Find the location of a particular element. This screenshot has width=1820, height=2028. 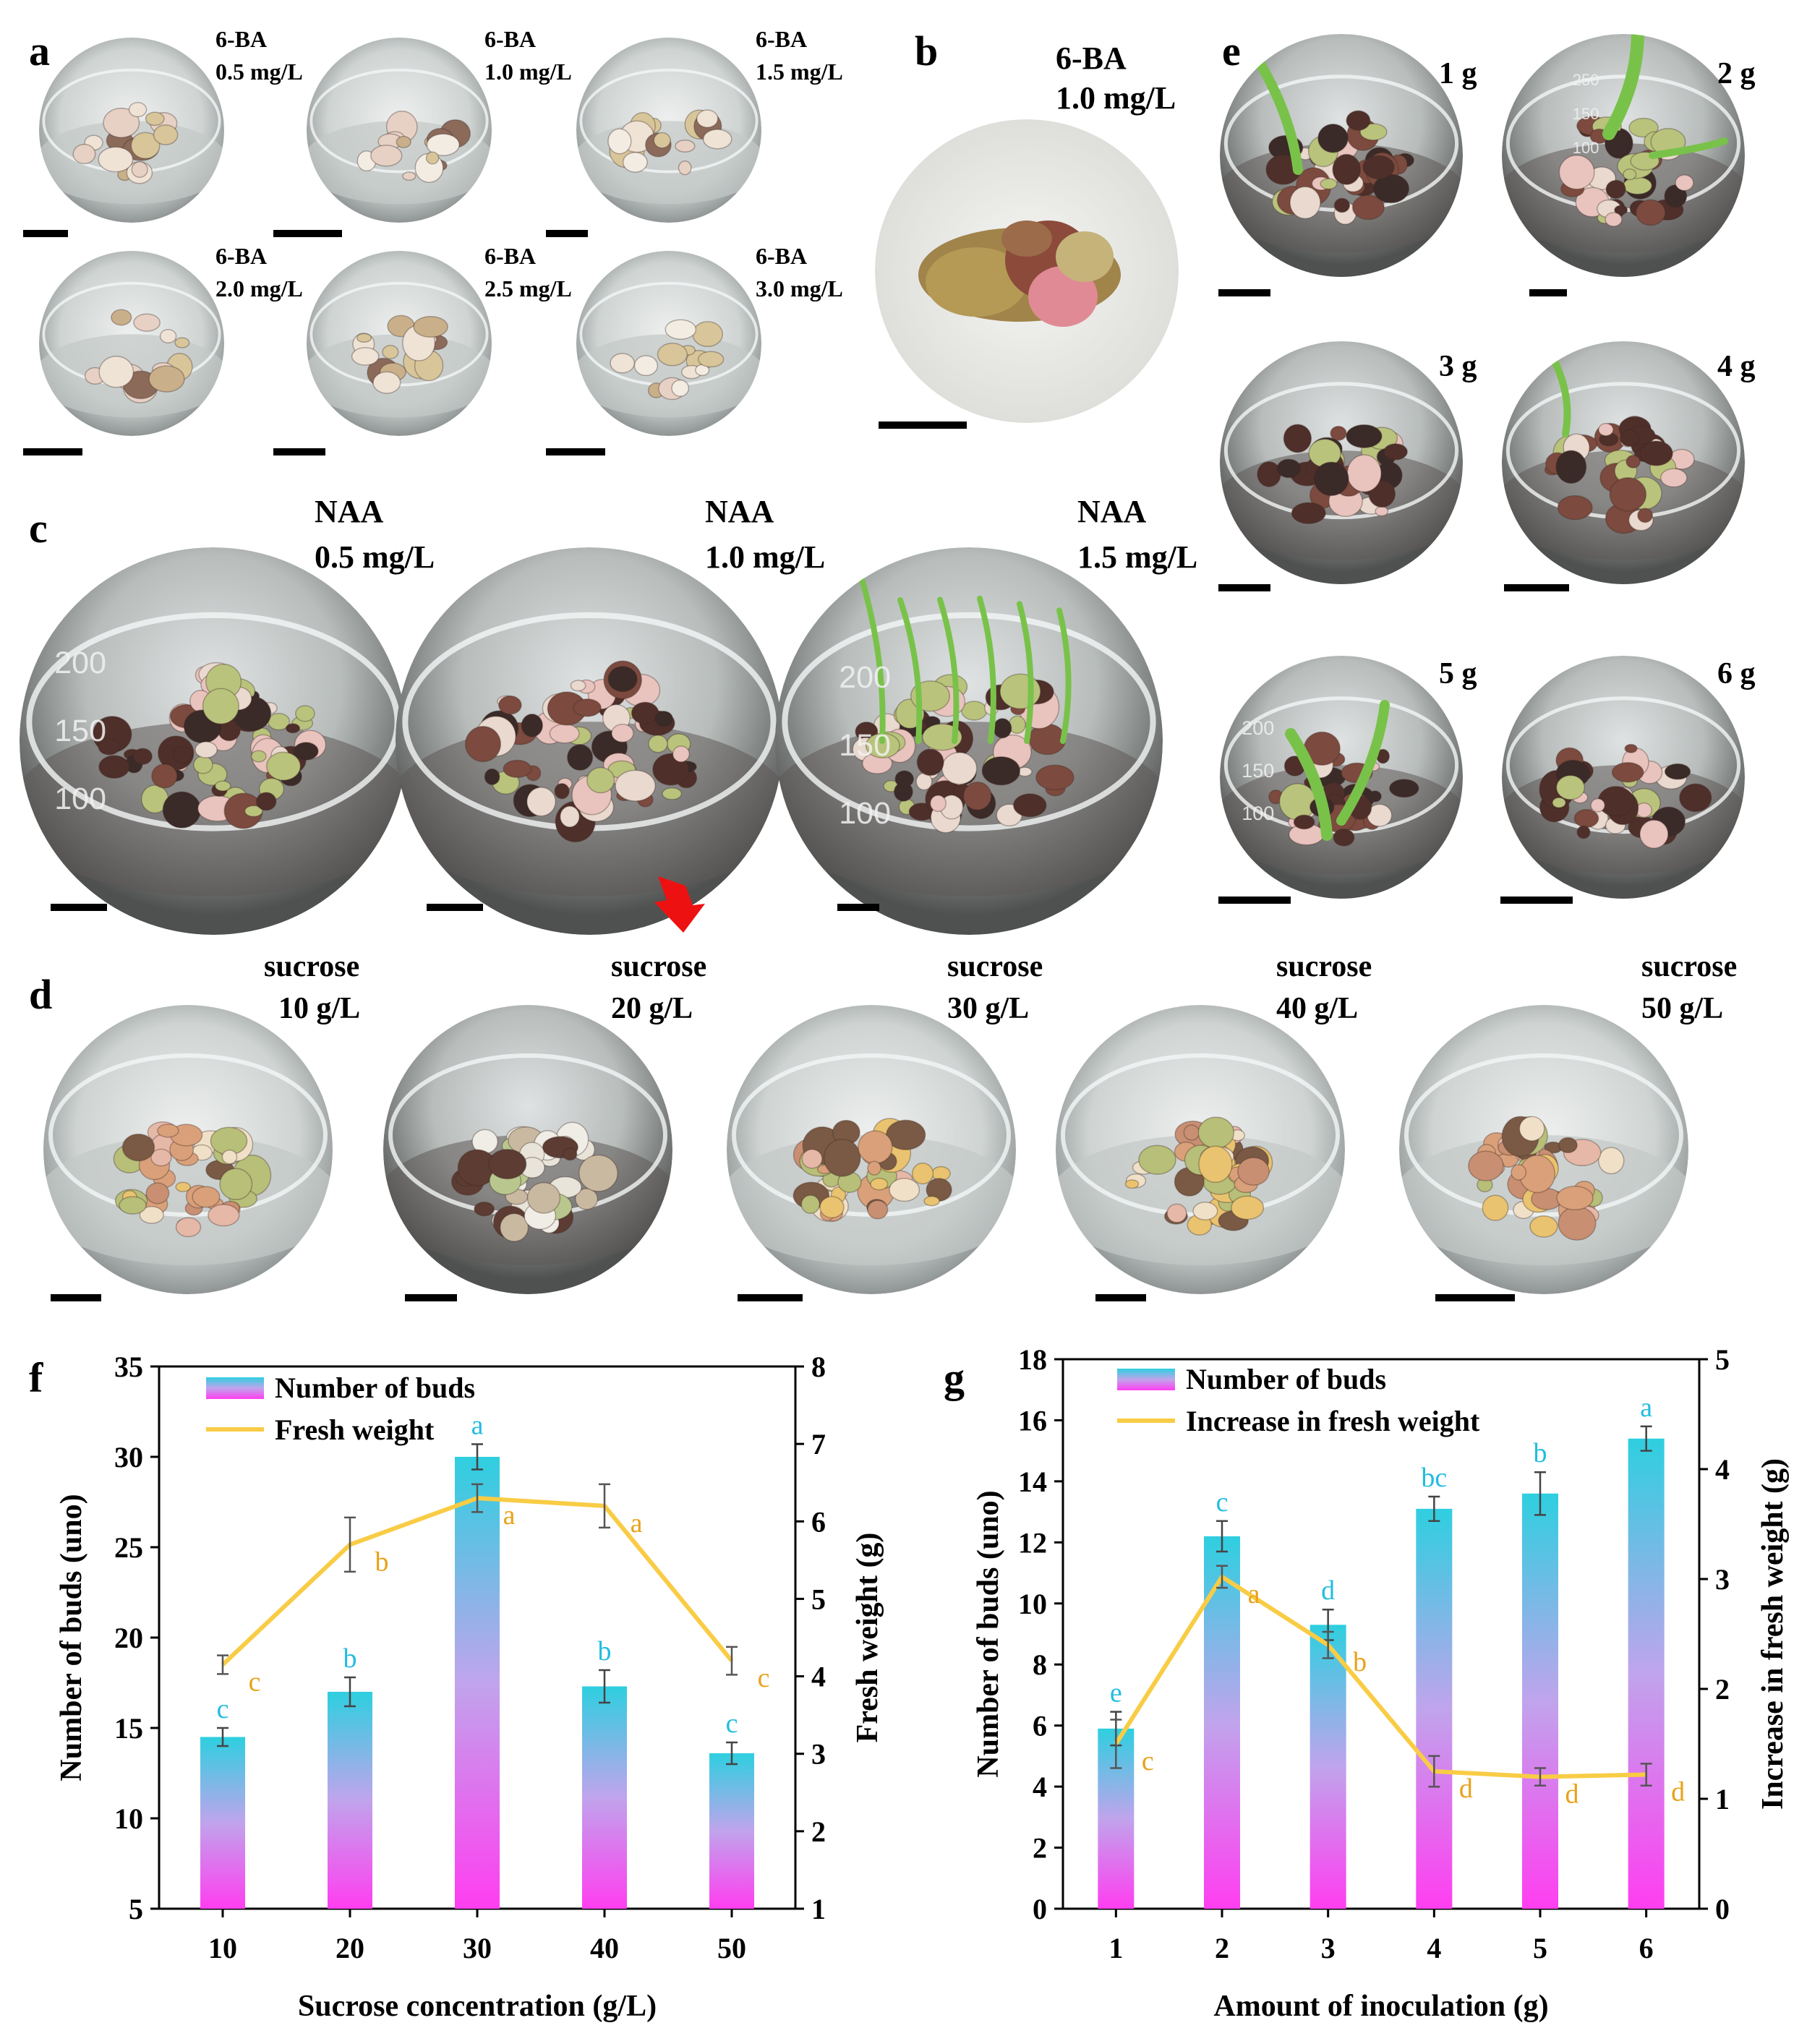

scale-bar-c2 is located at coordinates (455, 907).